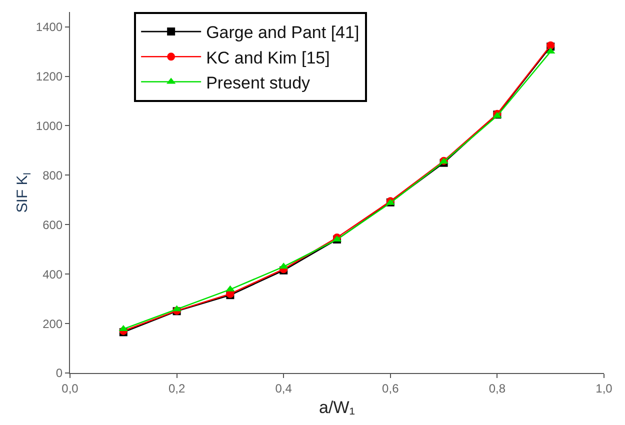 The image size is (625, 425). I want to click on y-tick-label: 800, so click(52, 175).